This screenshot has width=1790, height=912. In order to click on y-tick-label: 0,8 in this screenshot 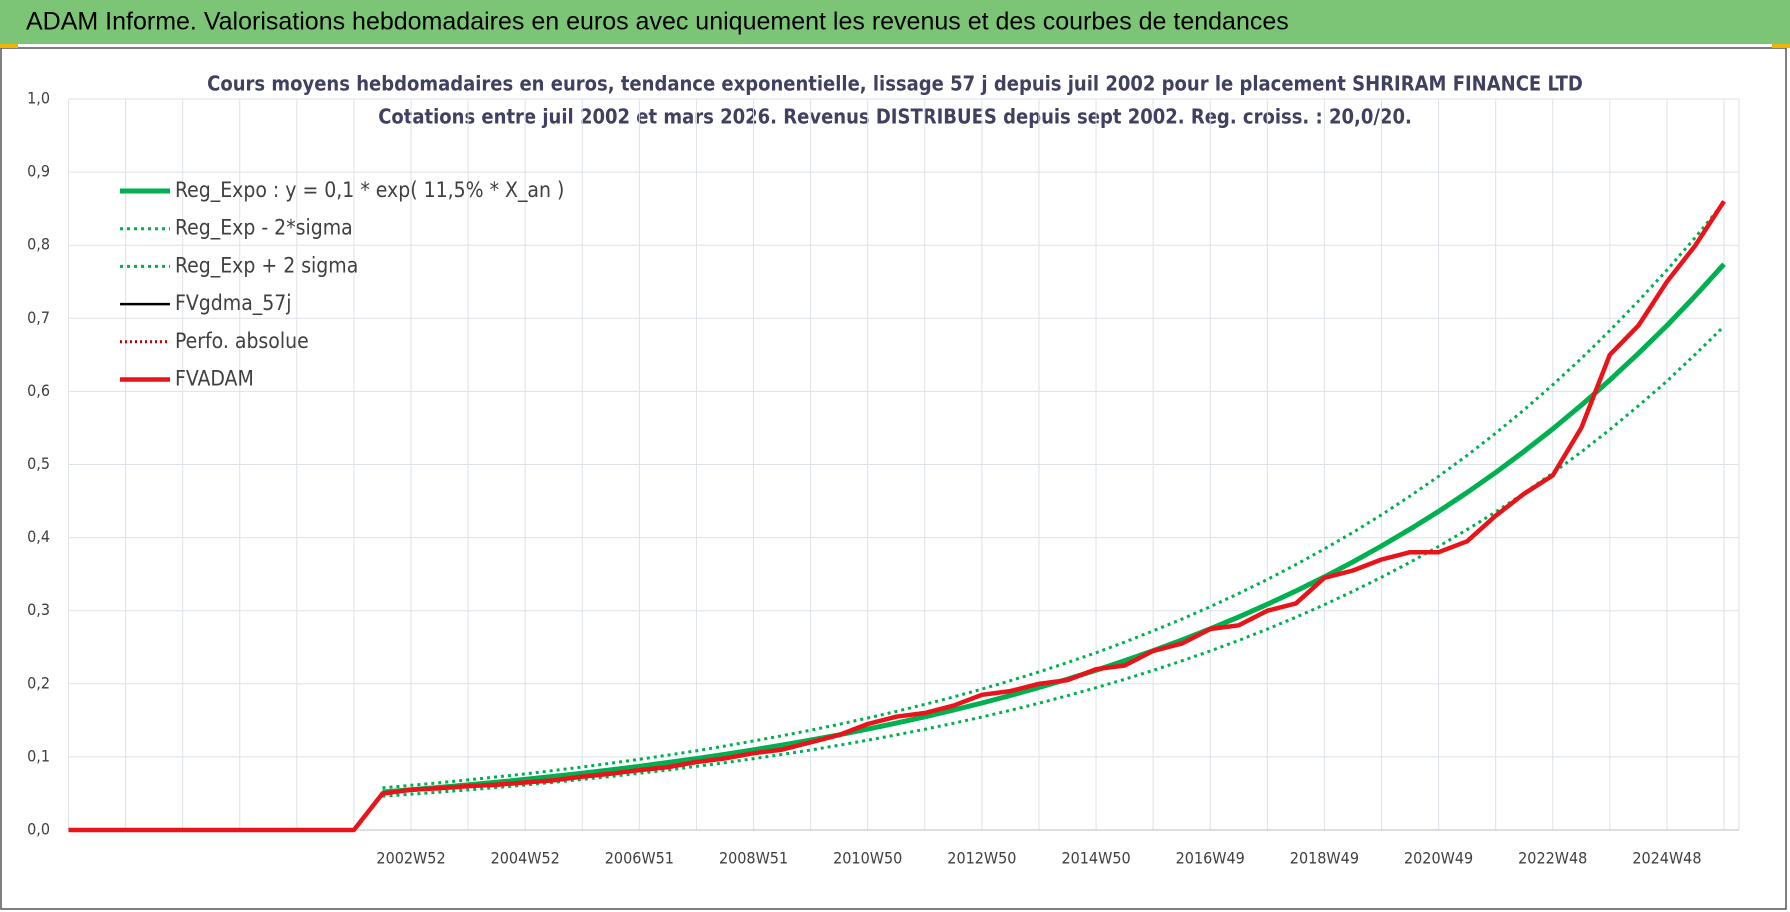, I will do `click(38, 244)`.